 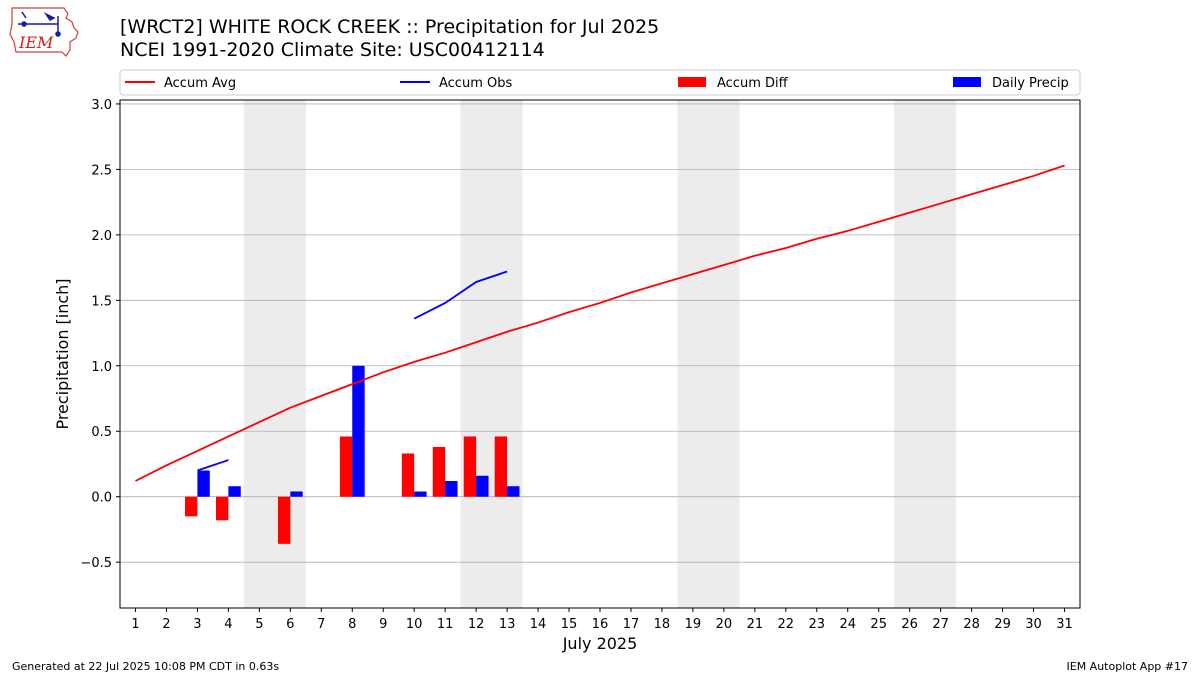 What do you see at coordinates (332, 50) in the screenshot?
I see `chart-subtitle: NCEI 1991-2020 Climate Site: USC00412114` at bounding box center [332, 50].